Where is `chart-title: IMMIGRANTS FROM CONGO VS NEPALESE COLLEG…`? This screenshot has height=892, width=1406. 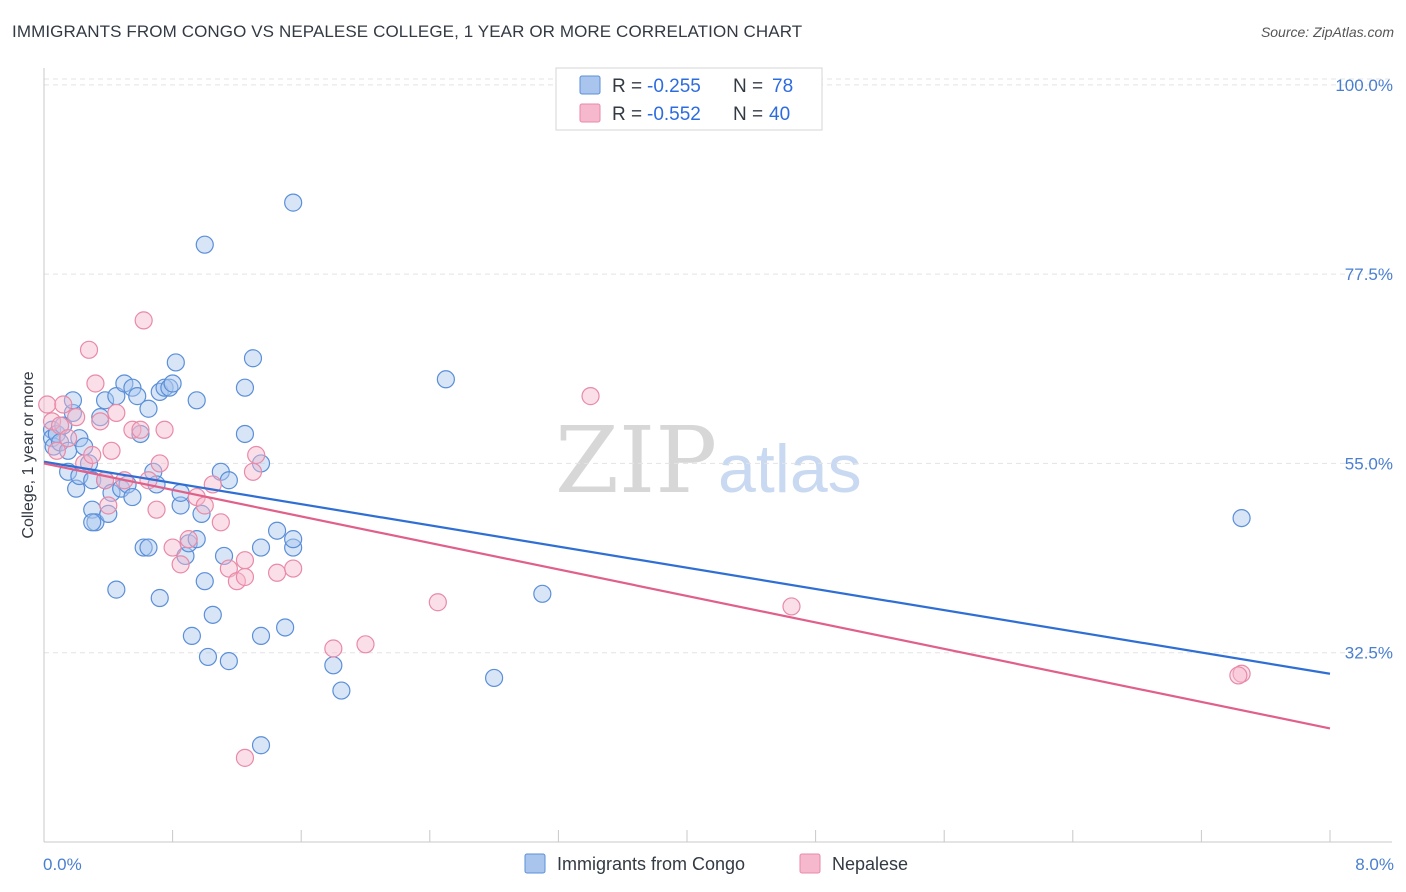
chart-title: IMMIGRANTS FROM CONGO VS NEPALESE COLLEG… is located at coordinates (407, 31).